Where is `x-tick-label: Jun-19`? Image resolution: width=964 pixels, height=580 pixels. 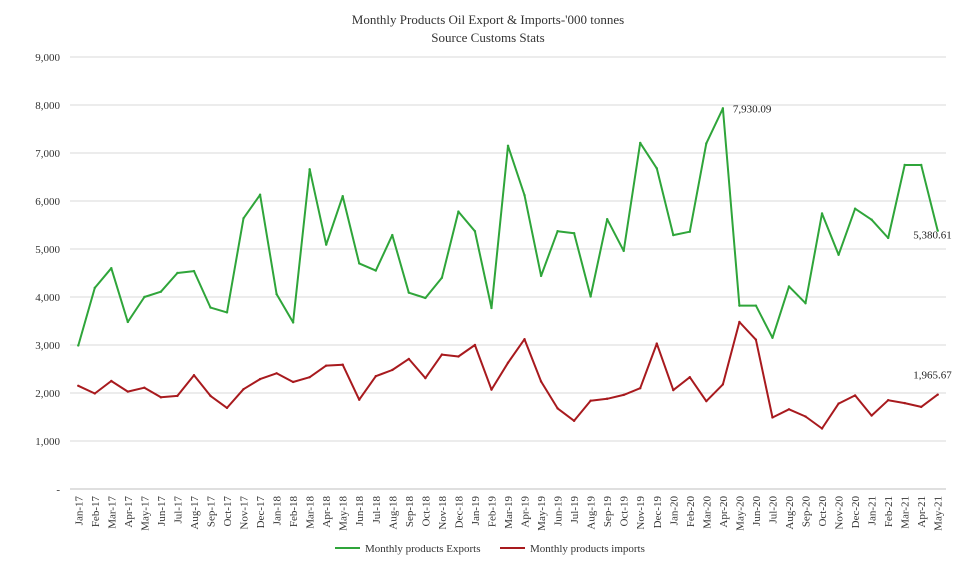 x-tick-label: Jun-19 is located at coordinates (559, 511).